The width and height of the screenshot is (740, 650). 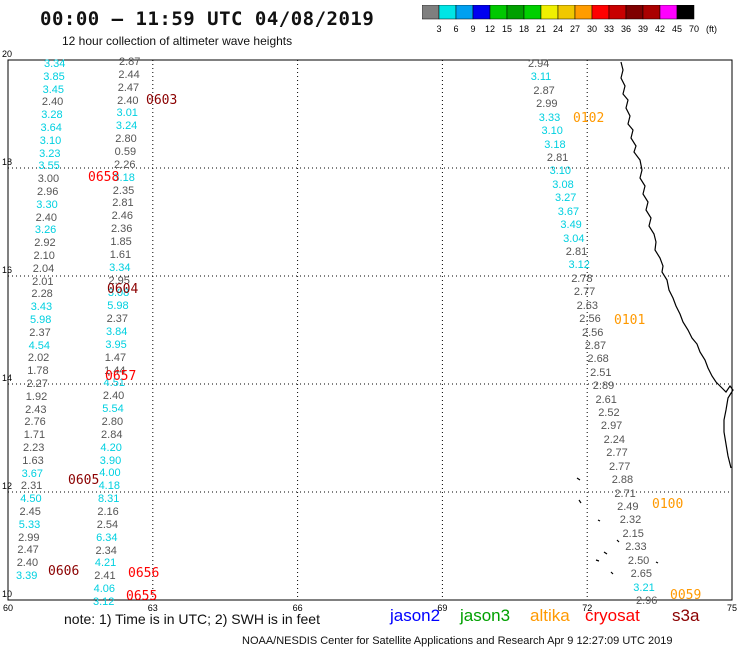 I want to click on pass-time-label: 0059, so click(x=686, y=595).